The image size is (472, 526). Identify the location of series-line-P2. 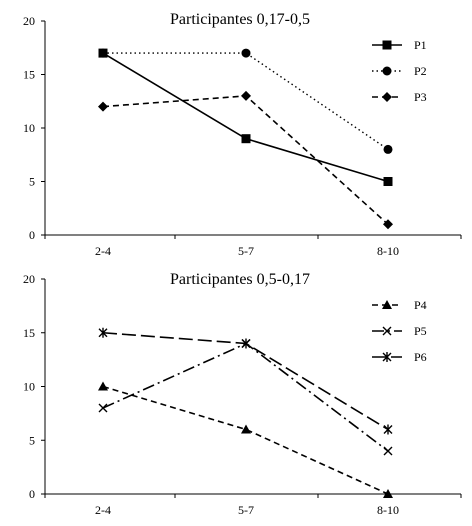
(246, 101).